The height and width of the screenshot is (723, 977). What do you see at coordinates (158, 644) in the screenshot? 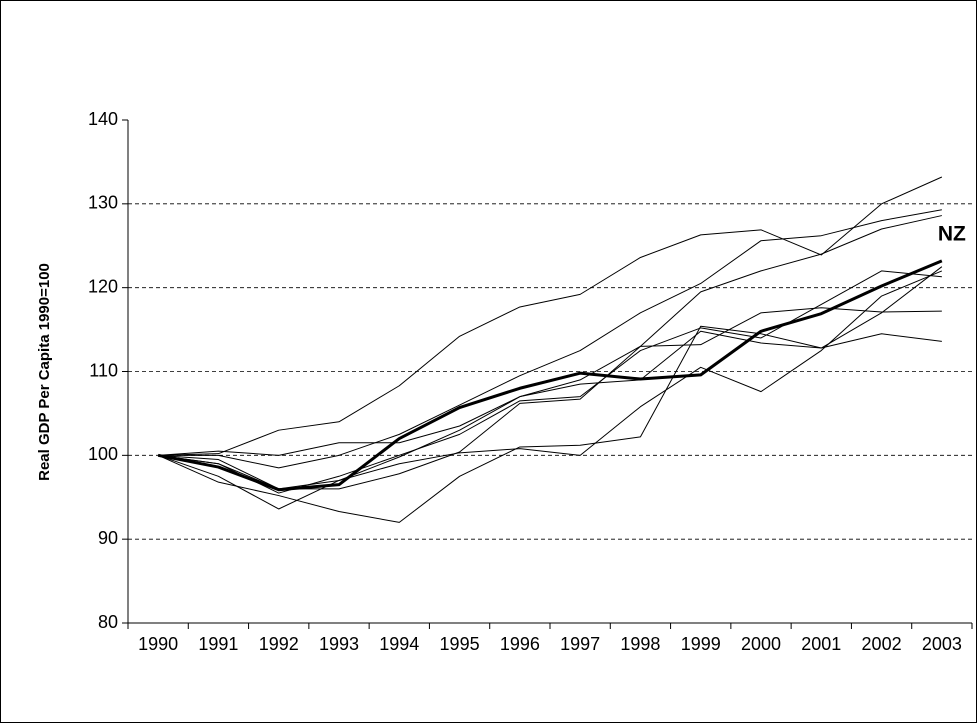
I see `x-tick-label: 1990` at bounding box center [158, 644].